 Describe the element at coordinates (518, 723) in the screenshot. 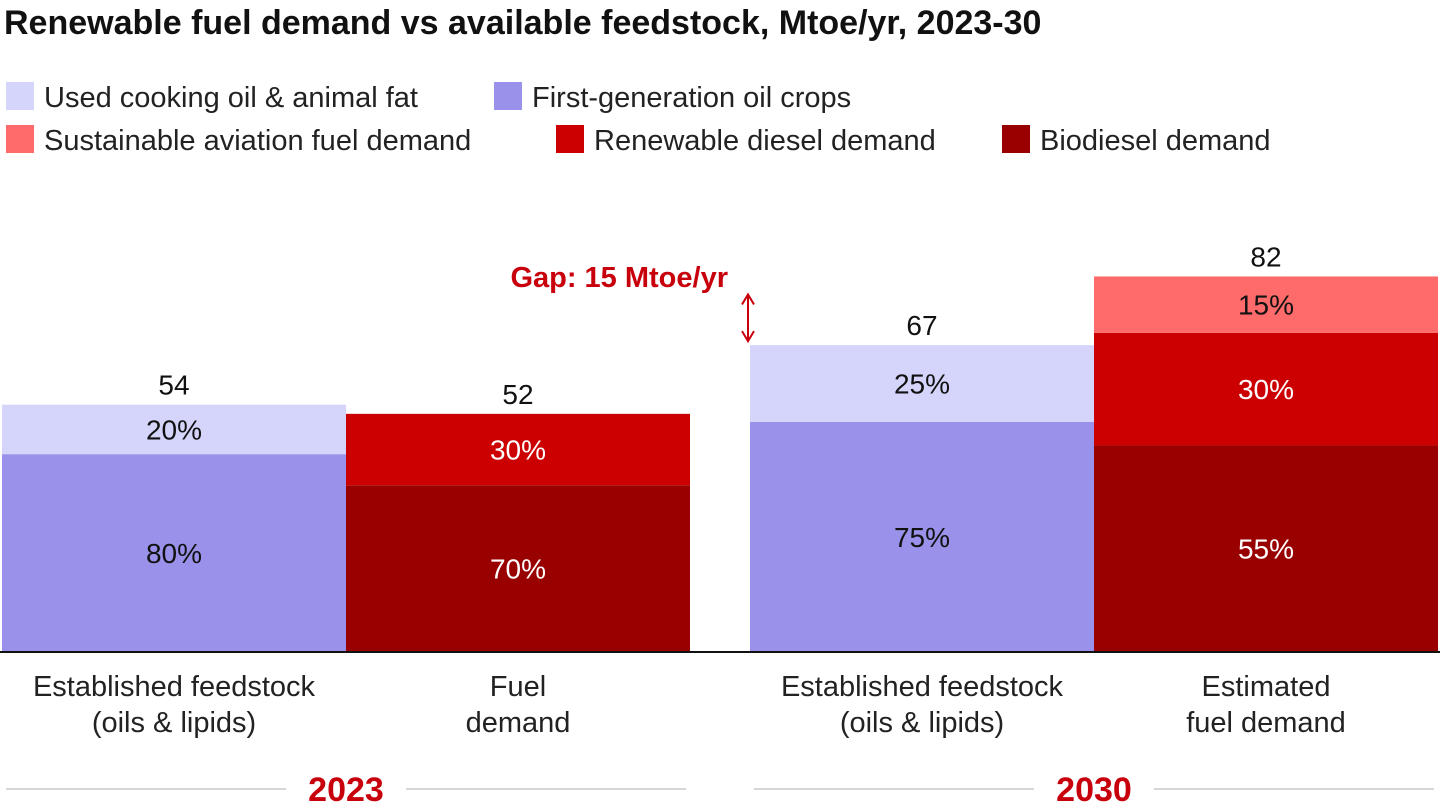

I see `category-label-2023-1-1: demand` at that location.